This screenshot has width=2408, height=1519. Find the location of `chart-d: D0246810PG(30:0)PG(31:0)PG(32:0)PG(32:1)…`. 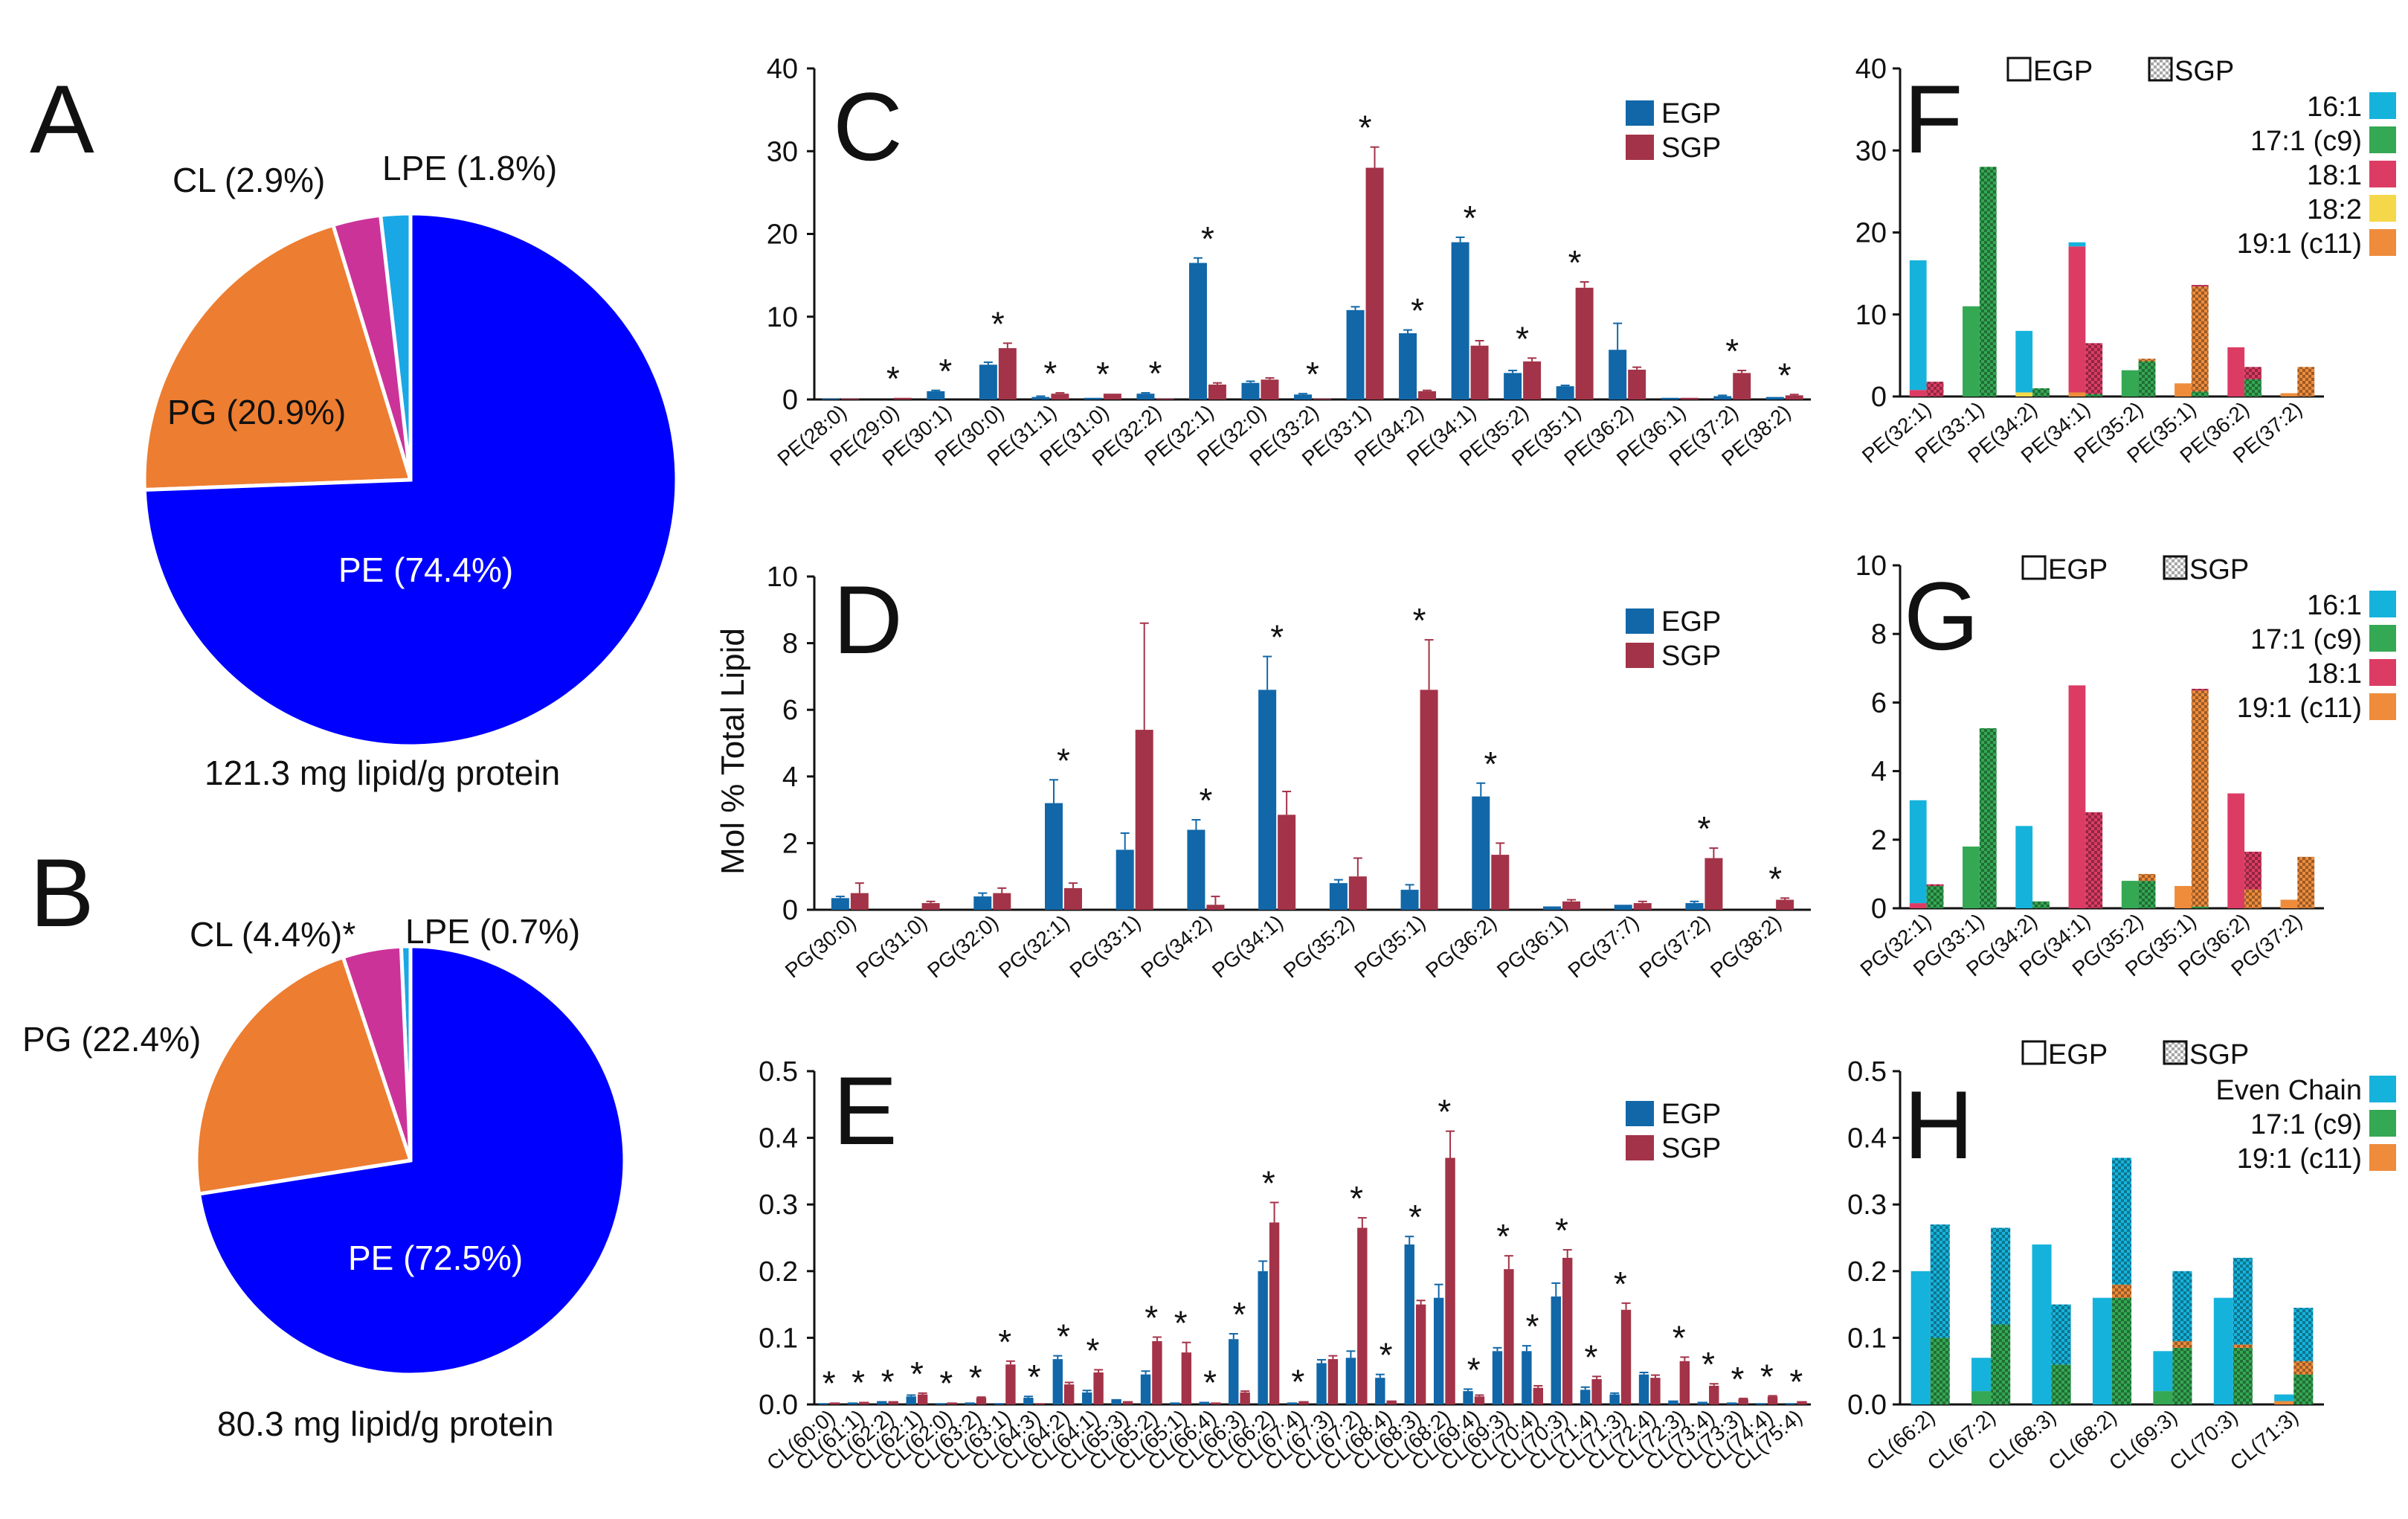

chart-d: D0246810PG(30:0)PG(31:0)PG(32:0)PG(32:1)… is located at coordinates (1289, 772).